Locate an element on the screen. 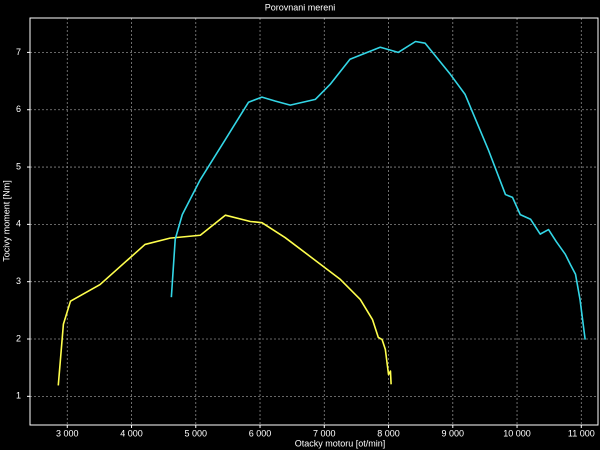 The height and width of the screenshot is (450, 600). x-tick-label: 8 000 is located at coordinates (388, 433).